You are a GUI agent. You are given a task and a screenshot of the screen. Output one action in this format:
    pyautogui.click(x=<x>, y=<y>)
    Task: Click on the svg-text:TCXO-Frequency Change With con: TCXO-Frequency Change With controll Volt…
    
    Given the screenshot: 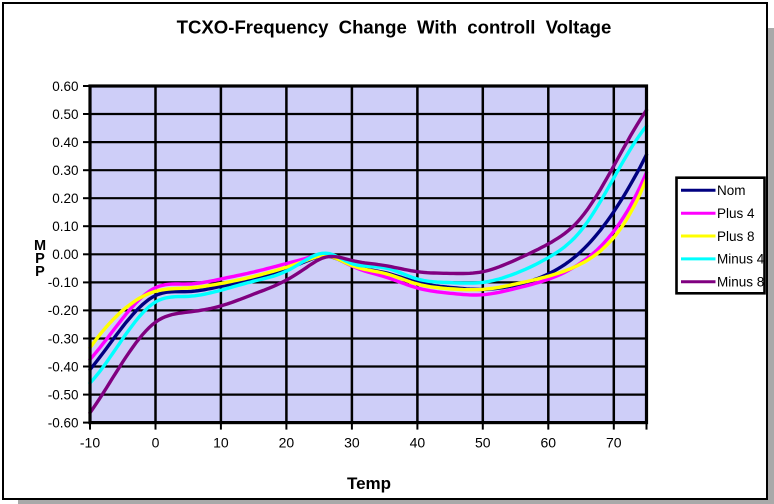 What is the action you would take?
    pyautogui.click(x=394, y=27)
    